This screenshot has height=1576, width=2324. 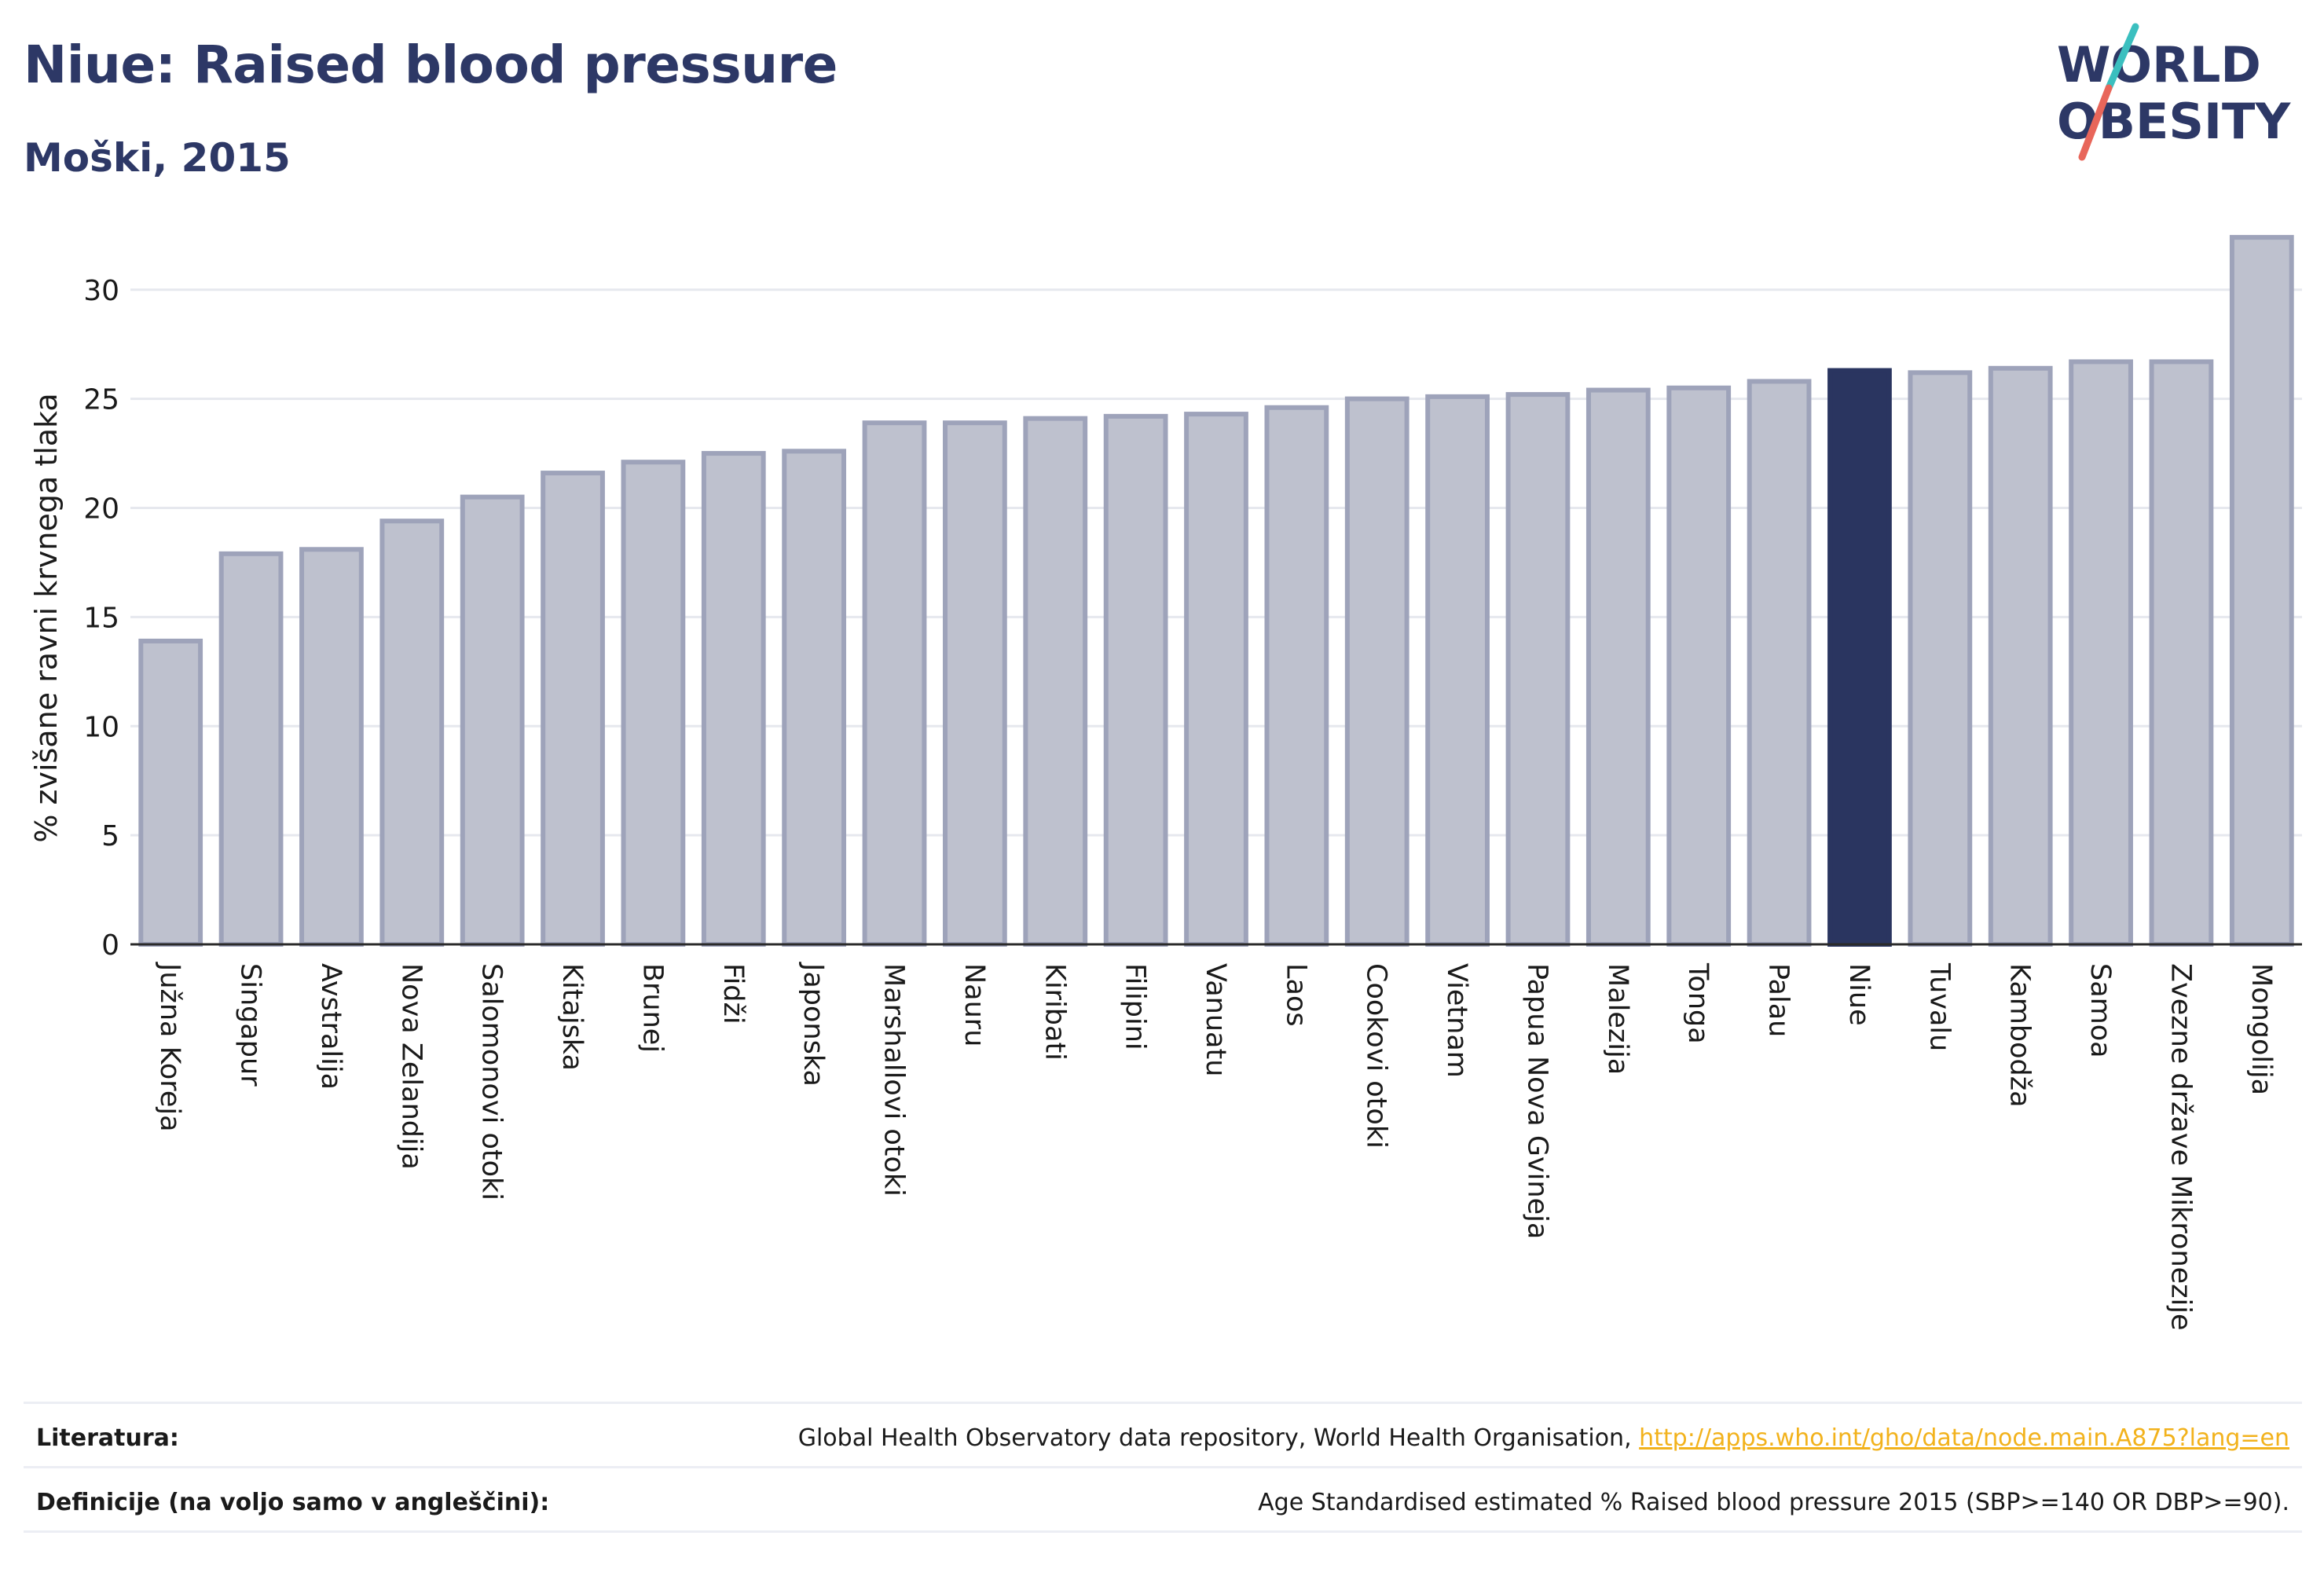 I want to click on x-tick-label: Južna Koreja, so click(x=169, y=1047).